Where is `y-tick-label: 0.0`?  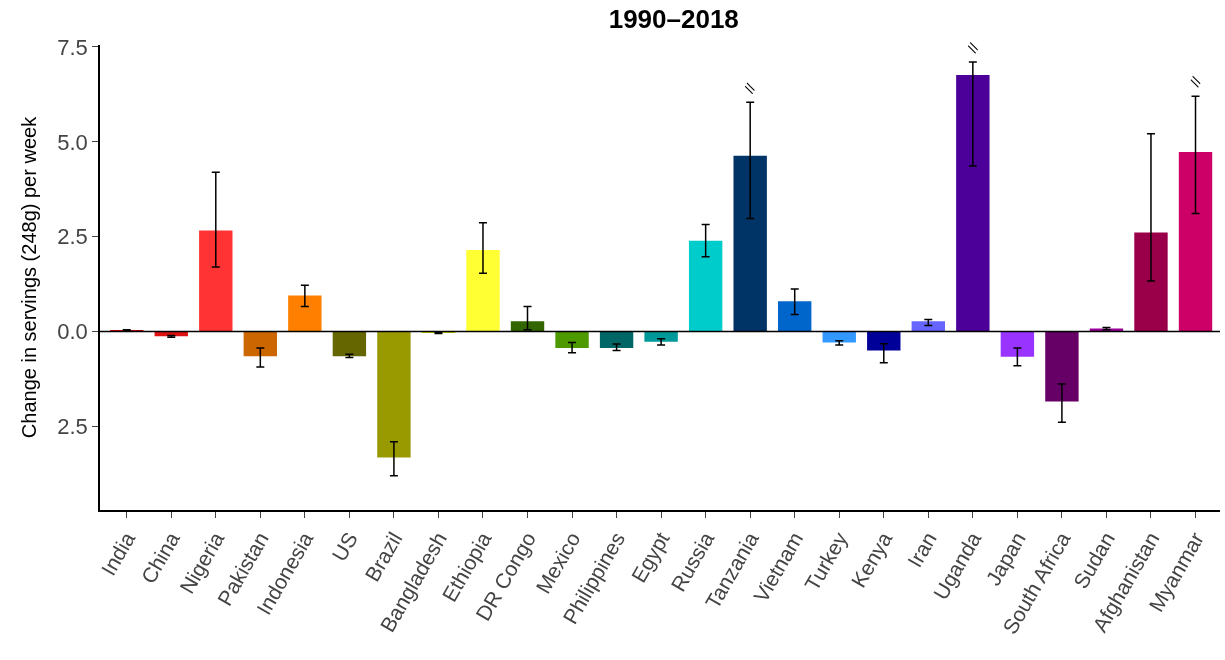 y-tick-label: 0.0 is located at coordinates (72, 332).